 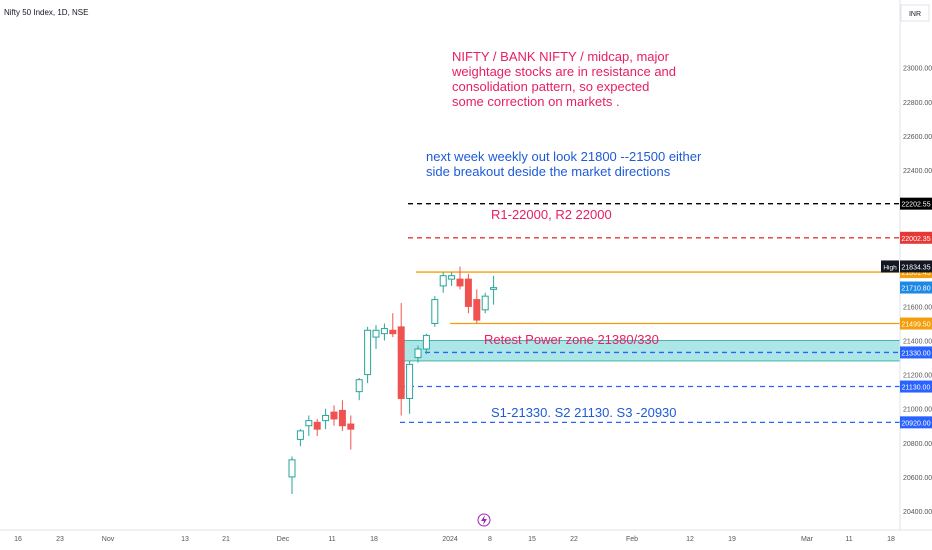 I want to click on level-price-tag: 22202.55, so click(x=915, y=205).